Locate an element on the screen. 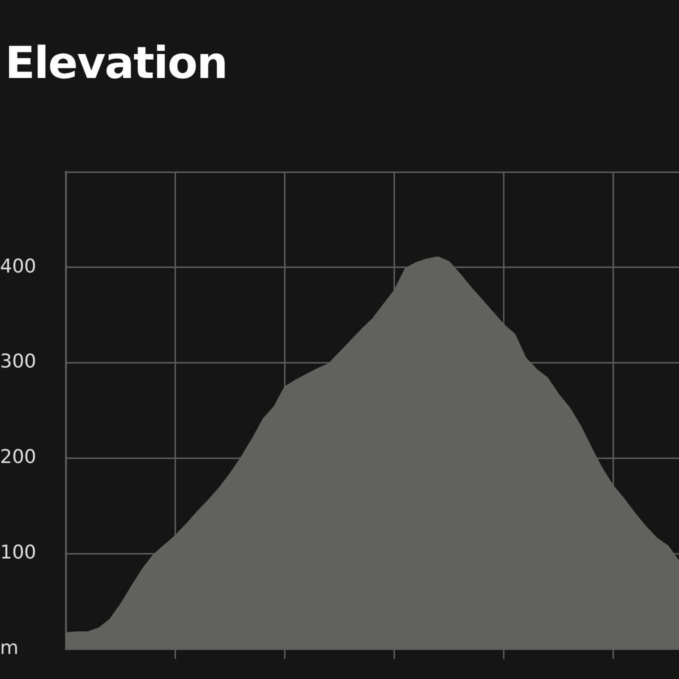  y-tick-label: 200 is located at coordinates (18, 457).